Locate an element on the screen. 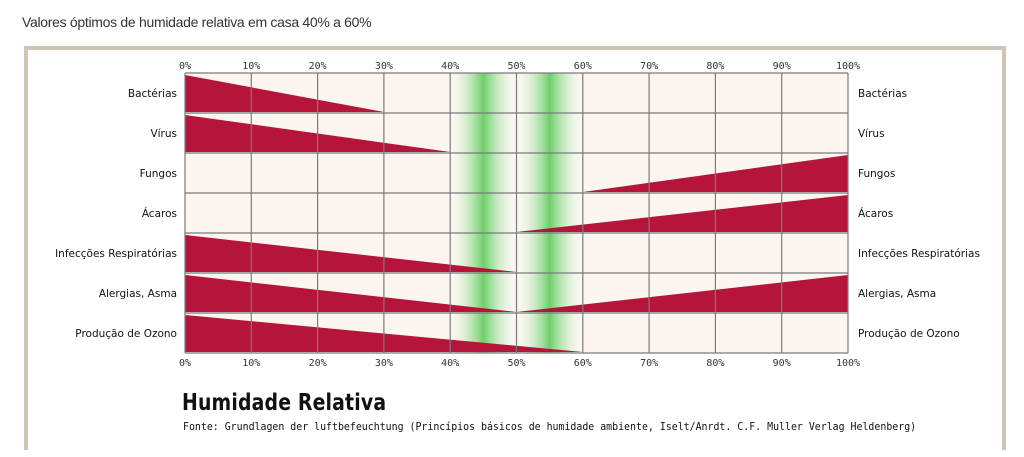 This screenshot has height=457, width=1024. x-tick-label-bottom: 40% is located at coordinates (450, 363).